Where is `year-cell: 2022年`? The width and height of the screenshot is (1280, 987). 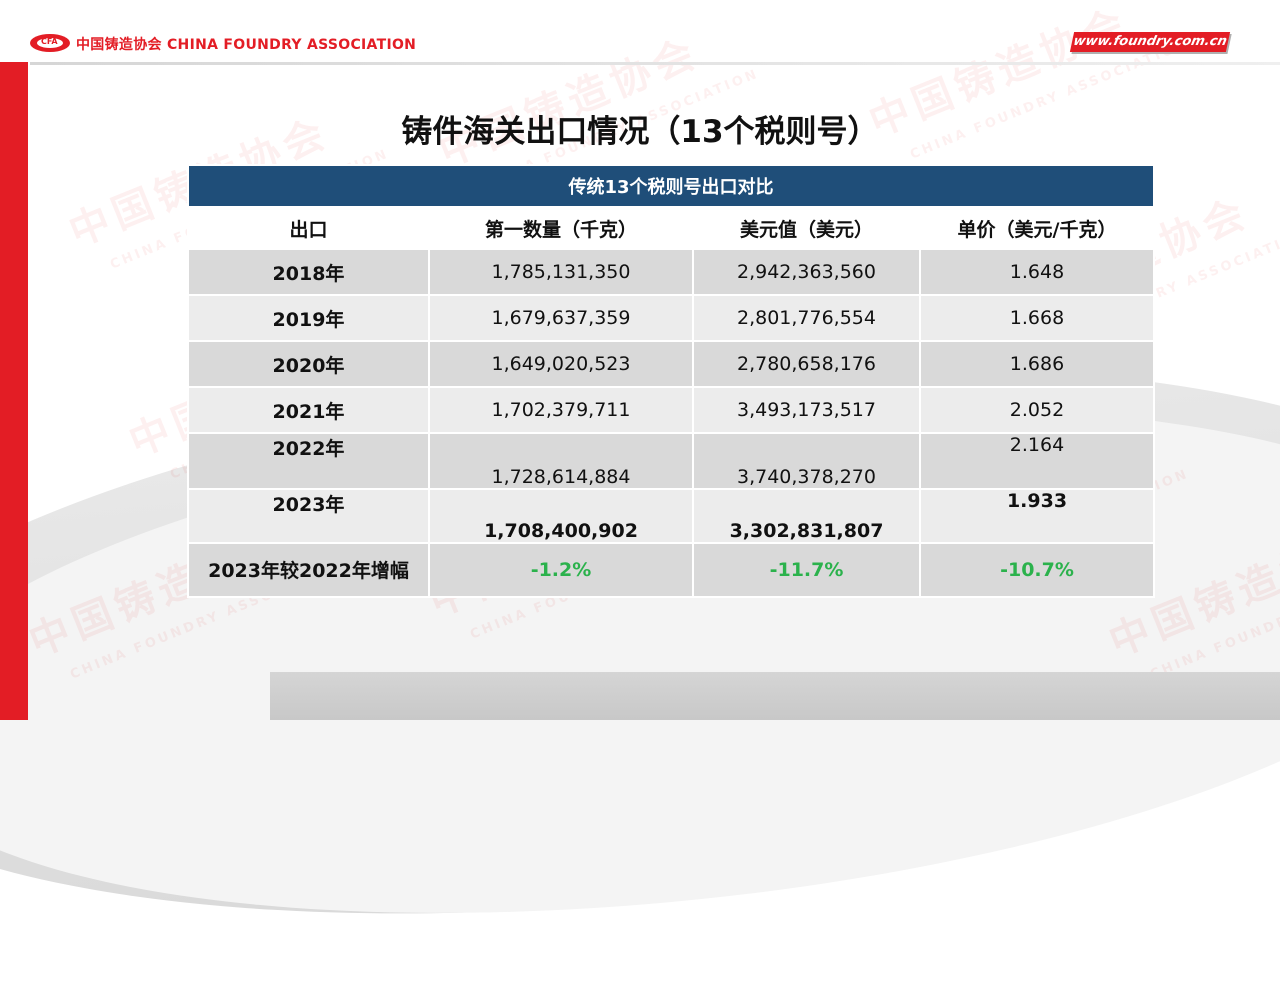
year-cell: 2022年 is located at coordinates (308, 461).